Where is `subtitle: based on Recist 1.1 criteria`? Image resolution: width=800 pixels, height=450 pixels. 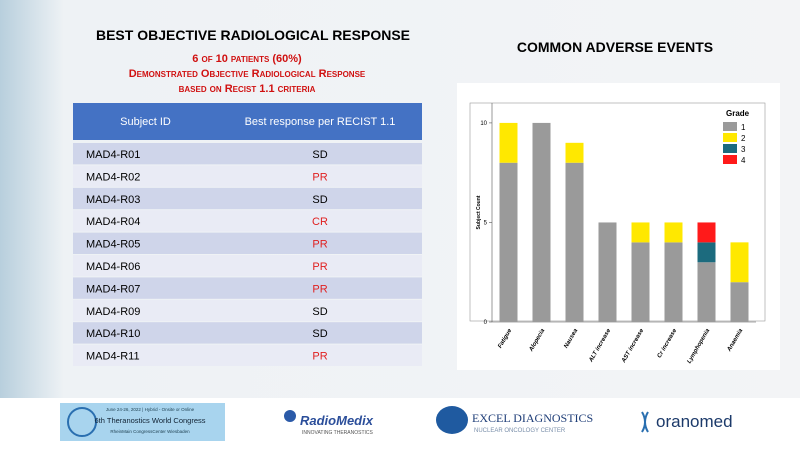 subtitle: based on Recist 1.1 criteria is located at coordinates (247, 89).